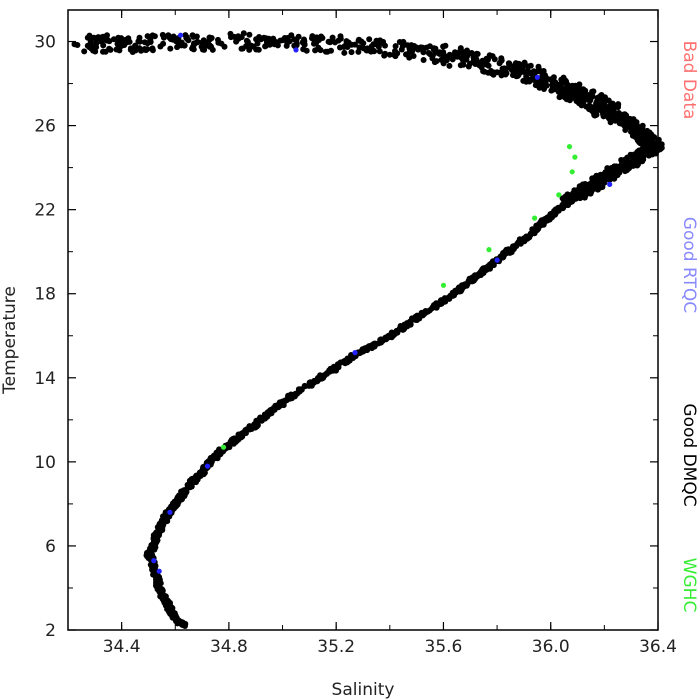 This screenshot has height=700, width=700. Describe the element at coordinates (689, 454) in the screenshot. I see `legend-label: Good DMQC` at that location.